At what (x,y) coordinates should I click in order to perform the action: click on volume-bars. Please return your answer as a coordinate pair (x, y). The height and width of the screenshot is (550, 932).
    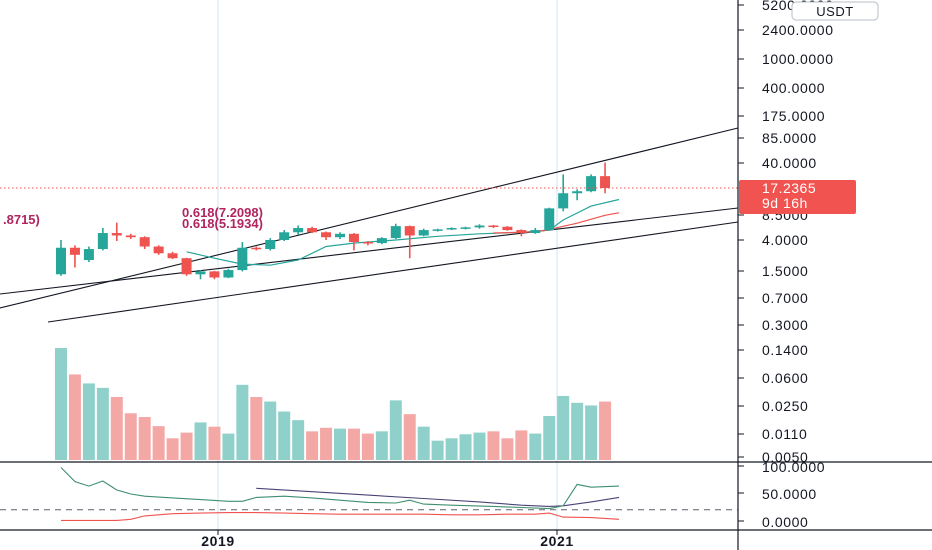
    Looking at the image, I should click on (333, 404).